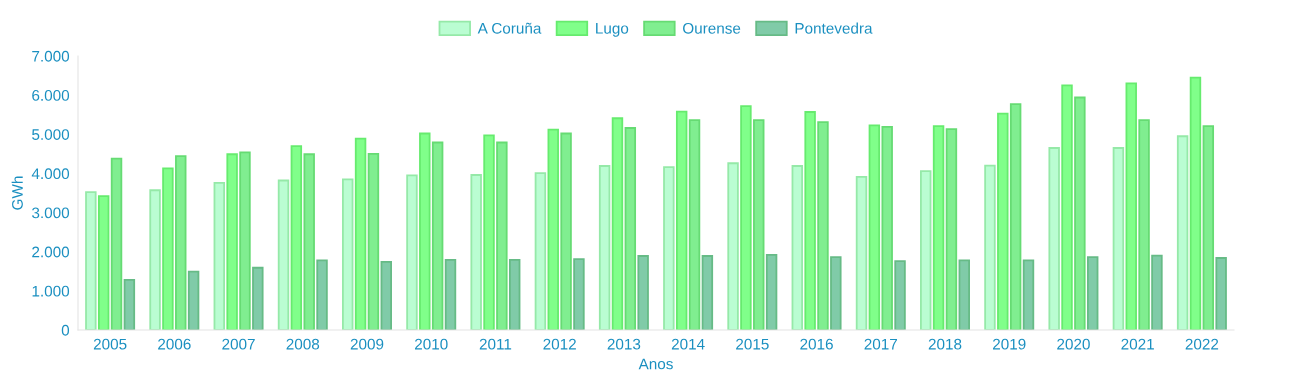  Describe the element at coordinates (559, 344) in the screenshot. I see `x-tick-label: 2012` at that location.